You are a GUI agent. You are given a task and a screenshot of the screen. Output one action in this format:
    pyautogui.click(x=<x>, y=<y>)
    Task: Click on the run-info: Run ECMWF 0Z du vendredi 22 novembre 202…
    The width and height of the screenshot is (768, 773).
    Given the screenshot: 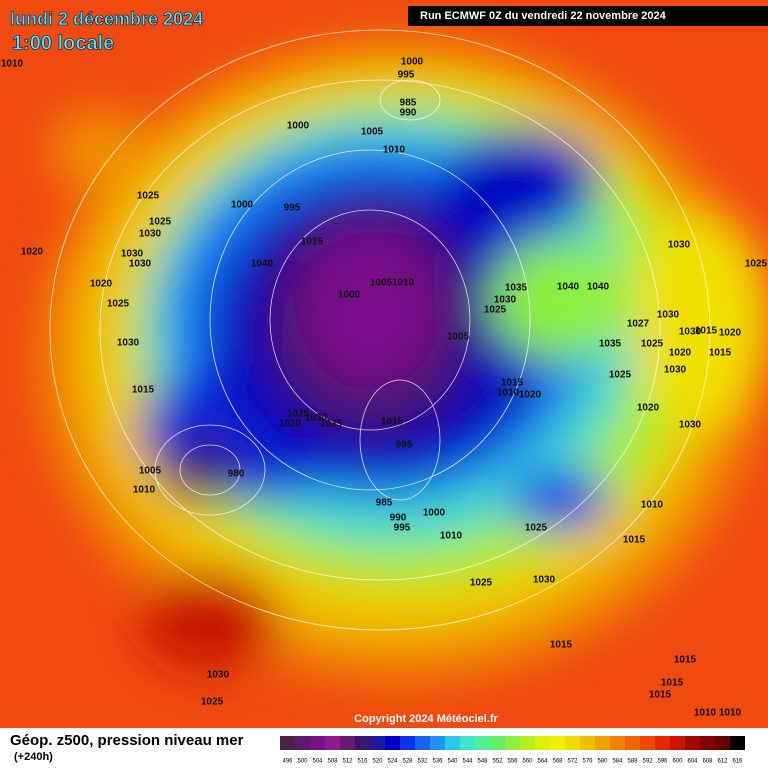 What is the action you would take?
    pyautogui.click(x=543, y=16)
    